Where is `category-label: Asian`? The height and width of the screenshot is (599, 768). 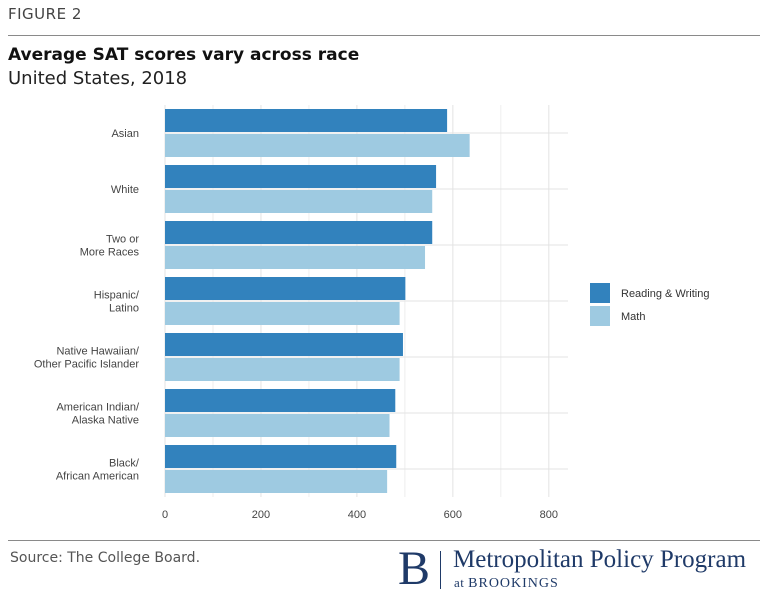
category-label: Asian is located at coordinates (125, 134).